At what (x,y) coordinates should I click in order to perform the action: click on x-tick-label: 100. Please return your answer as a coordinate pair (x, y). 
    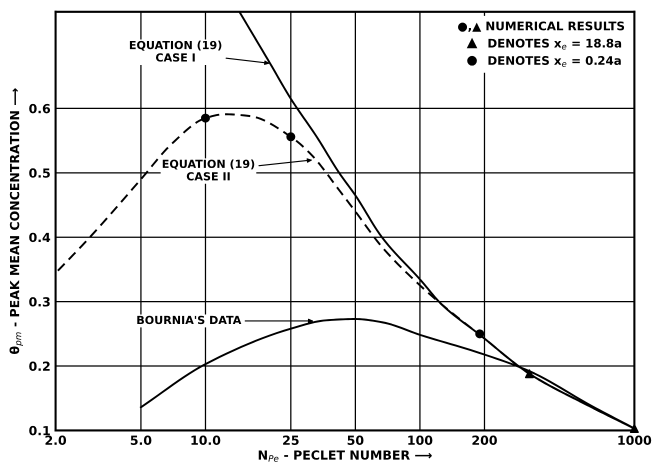
    Looking at the image, I should click on (420, 440).